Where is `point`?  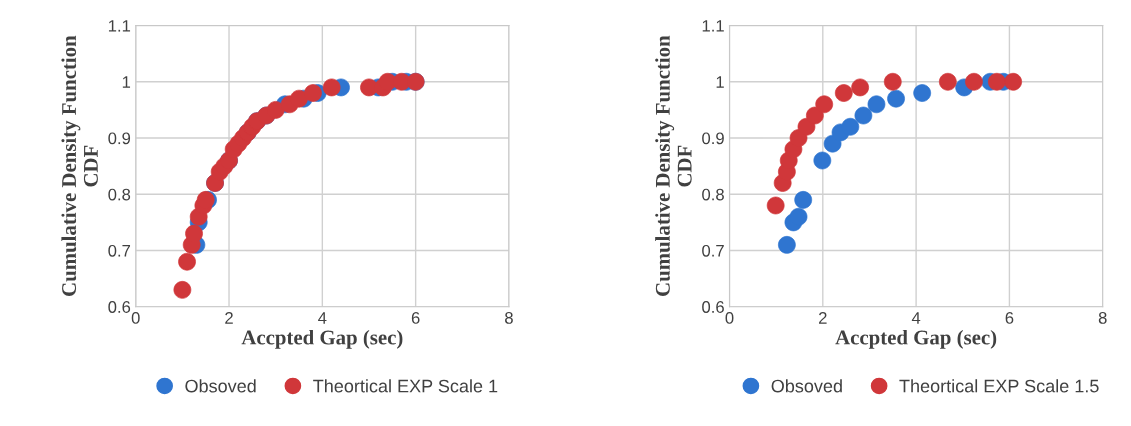 point is located at coordinates (824, 104).